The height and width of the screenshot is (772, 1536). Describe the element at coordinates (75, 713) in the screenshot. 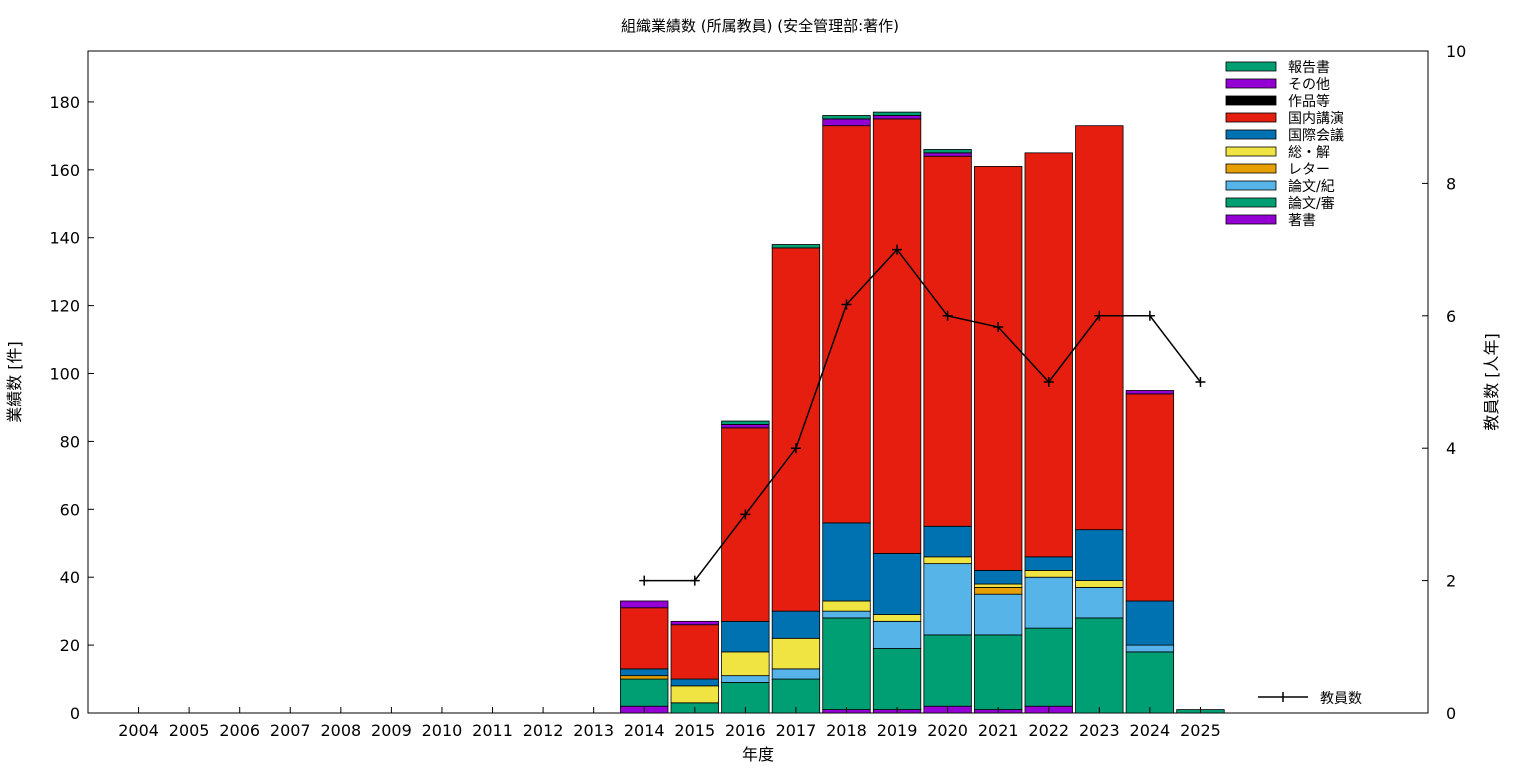

I see `y-tick-label: 0` at that location.